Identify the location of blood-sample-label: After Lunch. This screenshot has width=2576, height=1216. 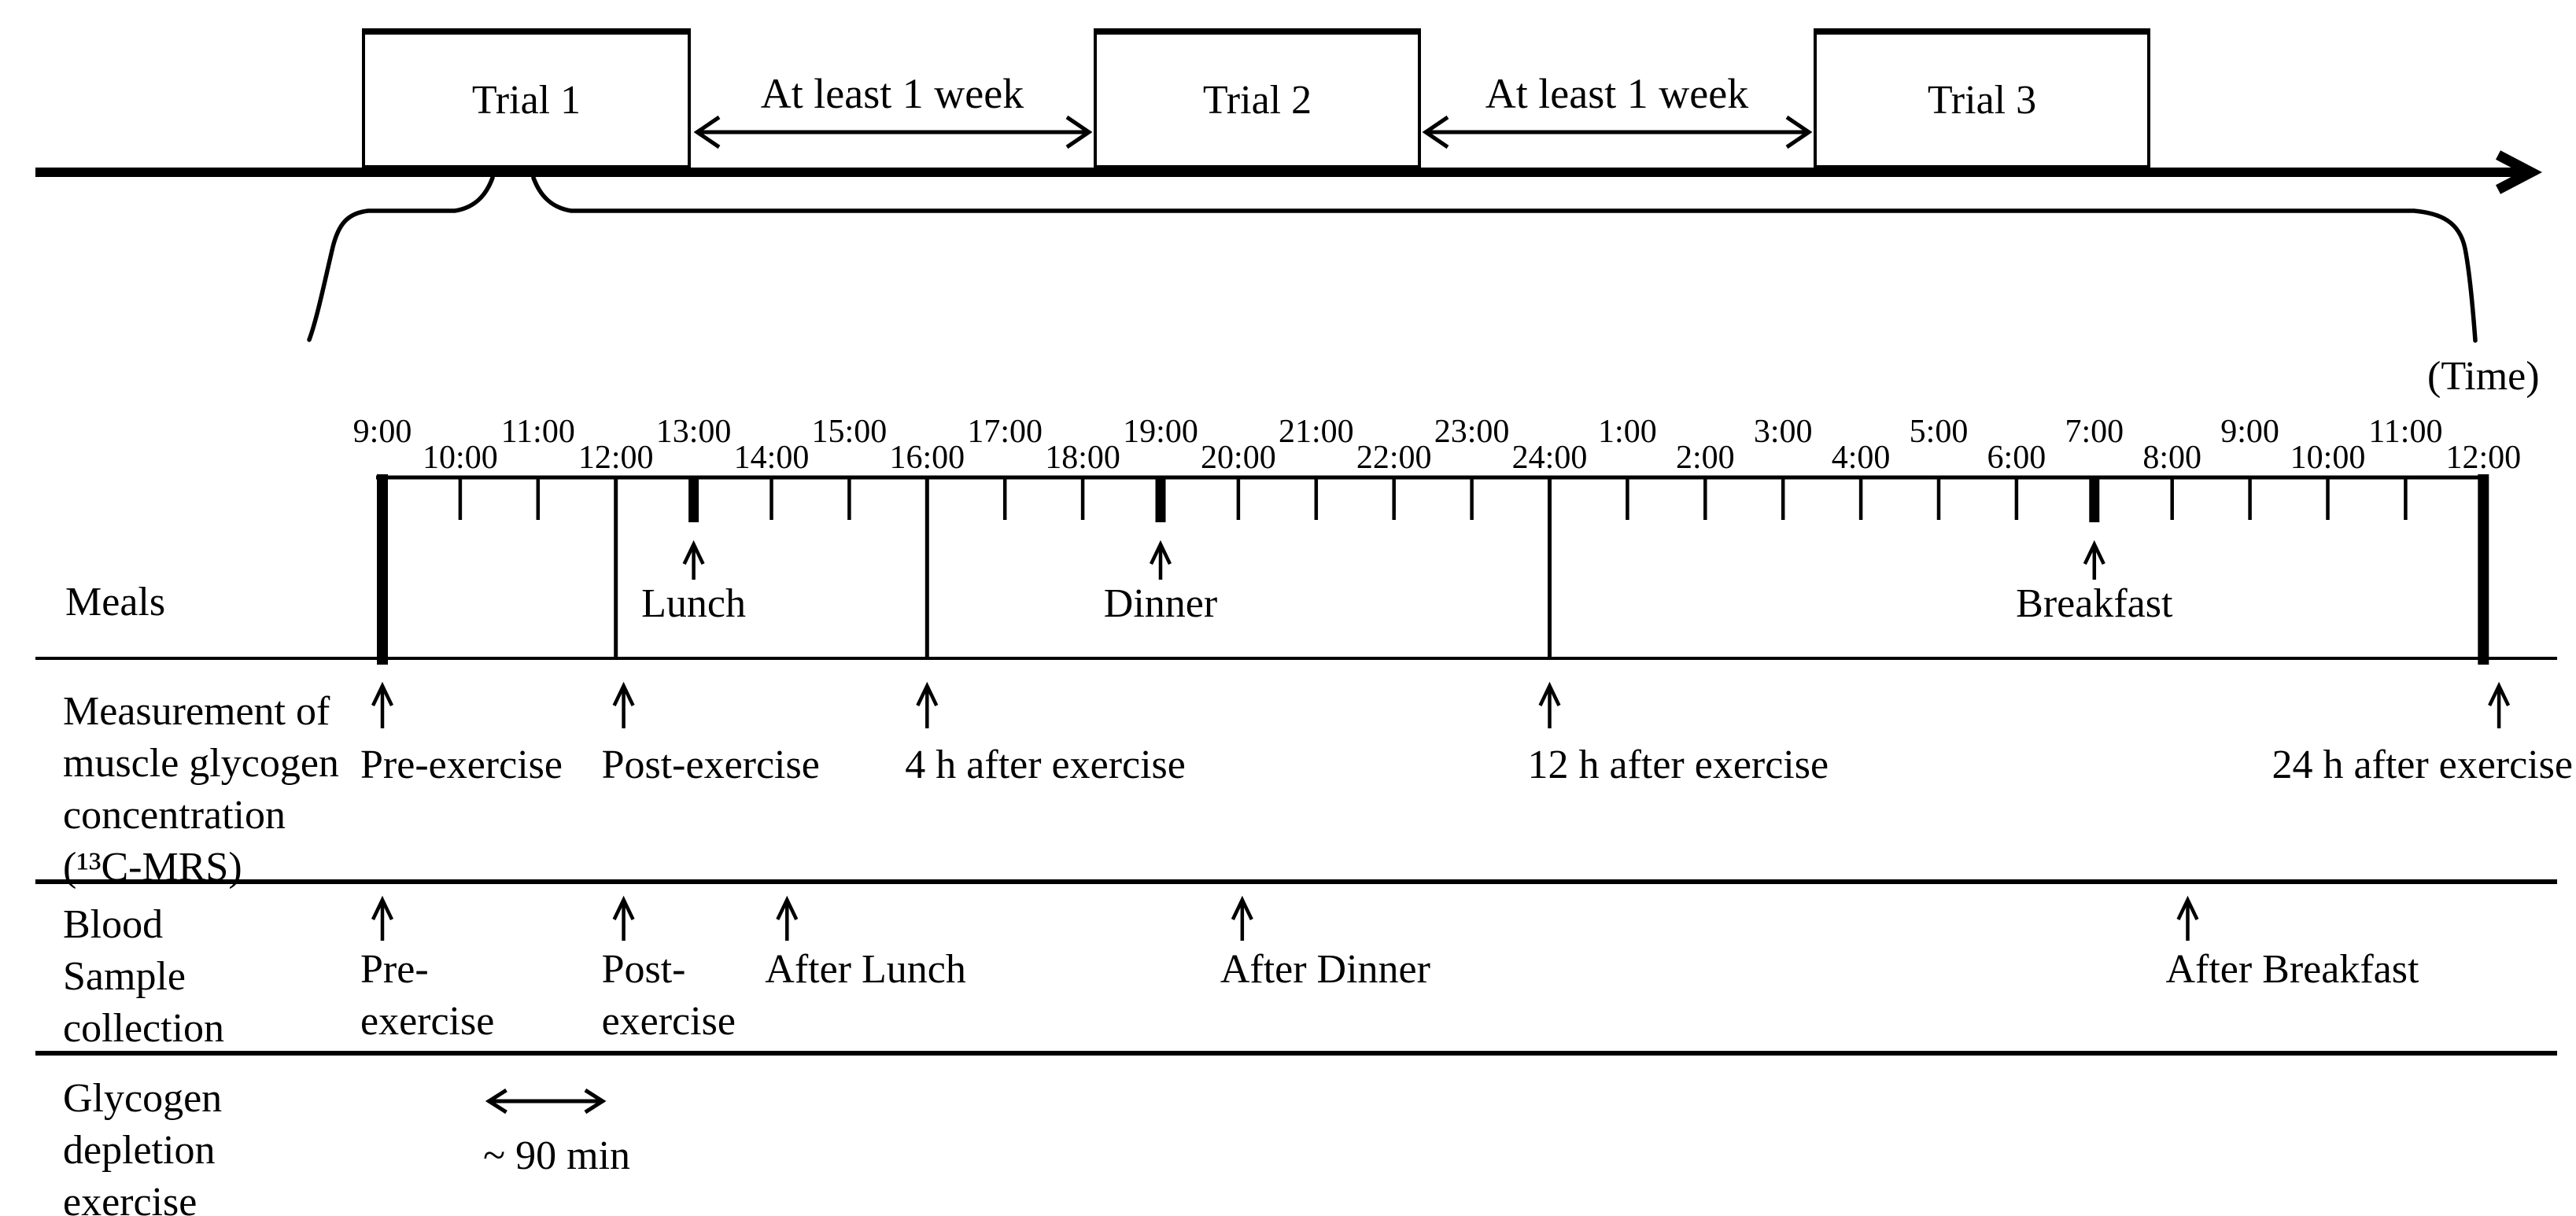
(866, 969).